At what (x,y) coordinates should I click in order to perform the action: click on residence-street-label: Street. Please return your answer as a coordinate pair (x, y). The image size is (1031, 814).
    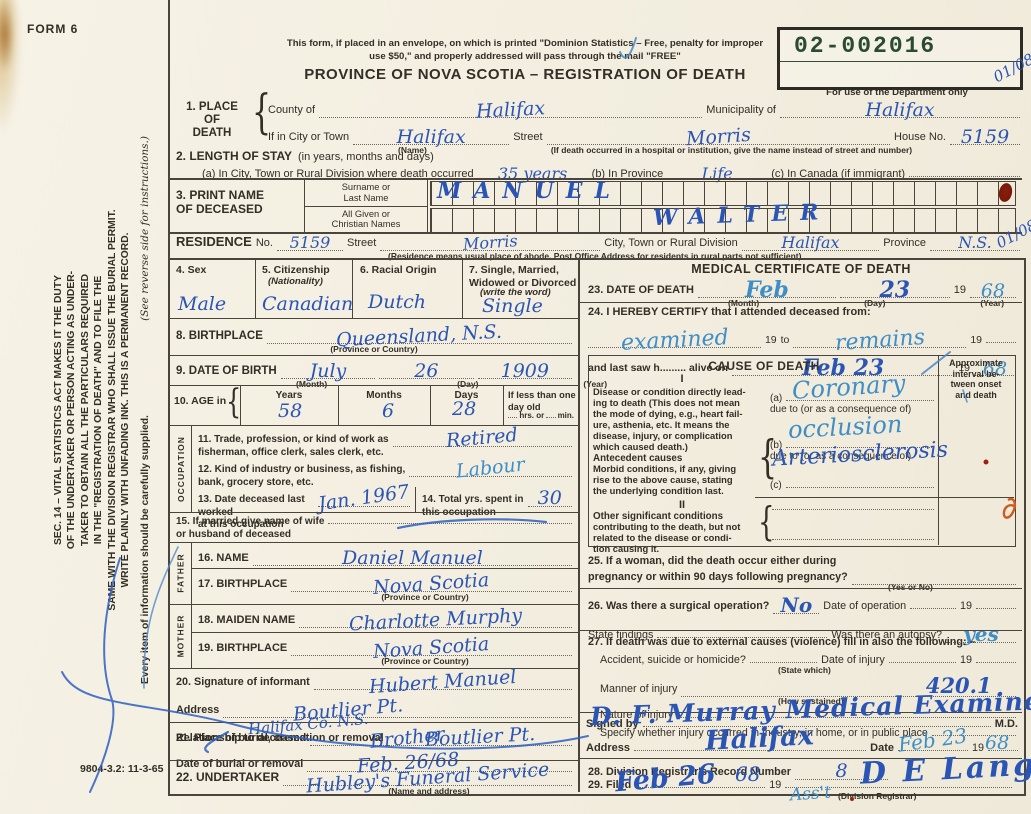
    Looking at the image, I should click on (361, 243).